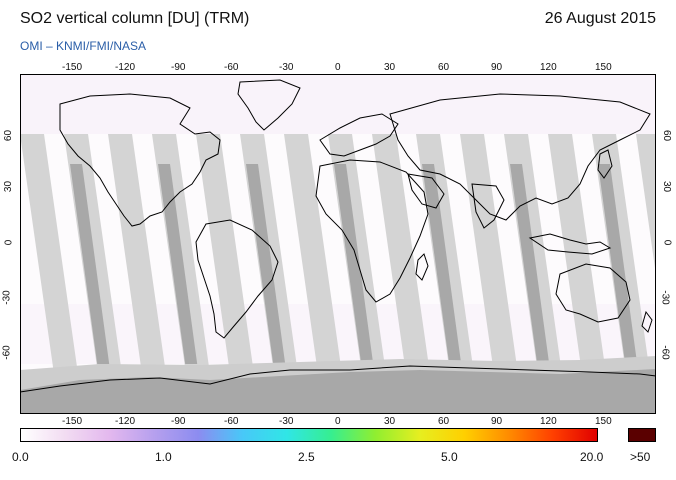  Describe the element at coordinates (178, 67) in the screenshot. I see `lon-tick-top-3: -90` at that location.